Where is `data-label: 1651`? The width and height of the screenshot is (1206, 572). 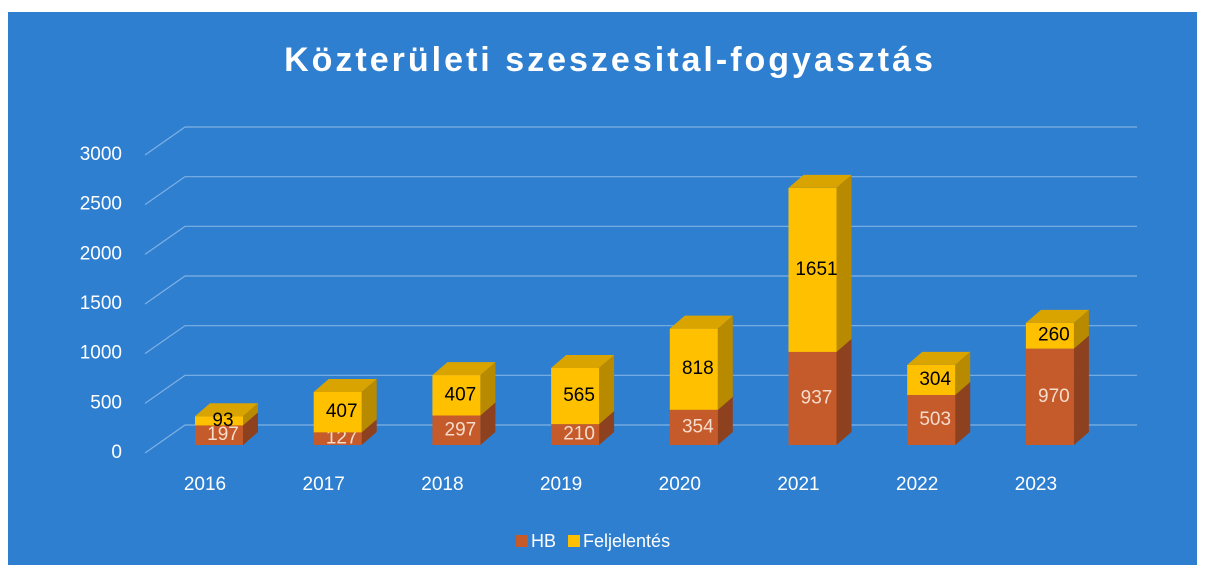 data-label: 1651 is located at coordinates (816, 269).